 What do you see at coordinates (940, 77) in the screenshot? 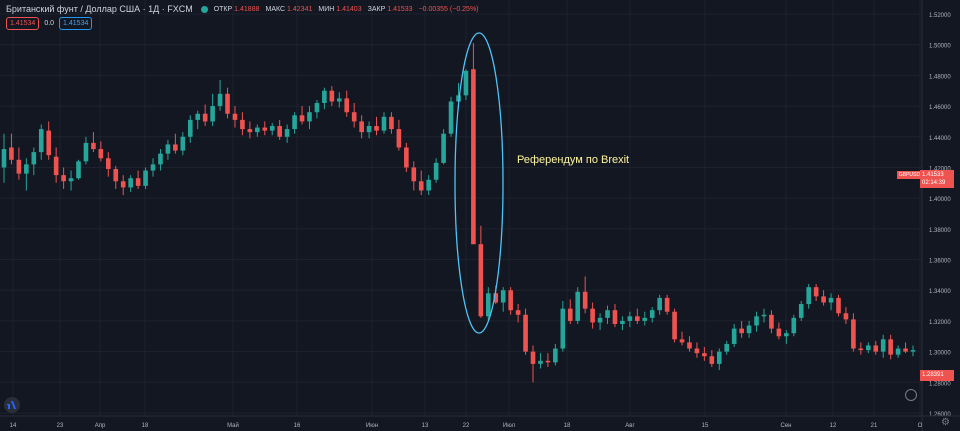
I see `price-tick-label: 1.48000` at bounding box center [940, 77].